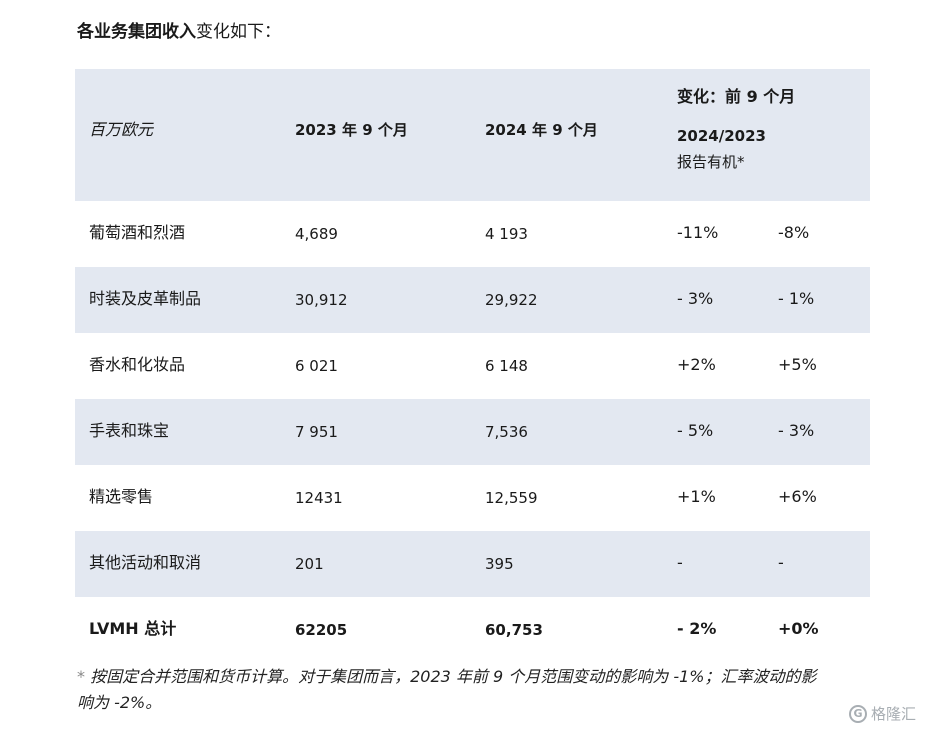 Image resolution: width=928 pixels, height=732 pixels. What do you see at coordinates (796, 430) in the screenshot?
I see `row-organic: - 3%` at bounding box center [796, 430].